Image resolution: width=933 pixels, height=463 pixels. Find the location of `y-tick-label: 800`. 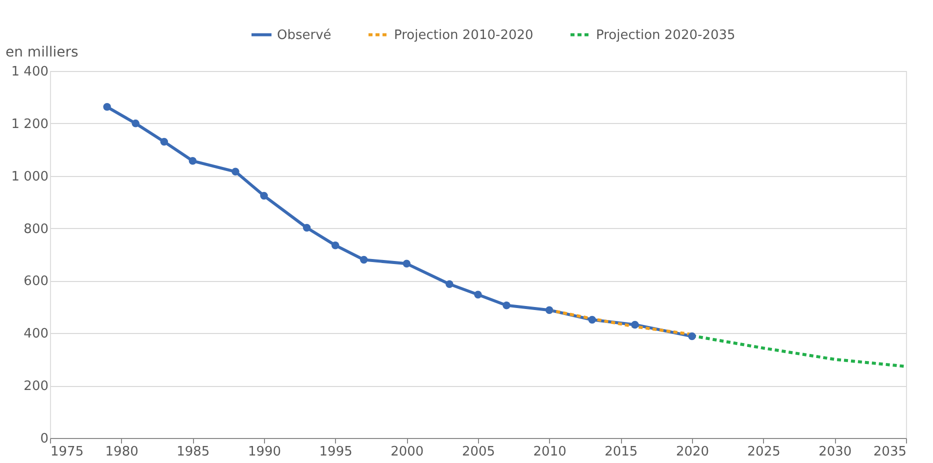

y-tick-label: 800 is located at coordinates (36, 229).